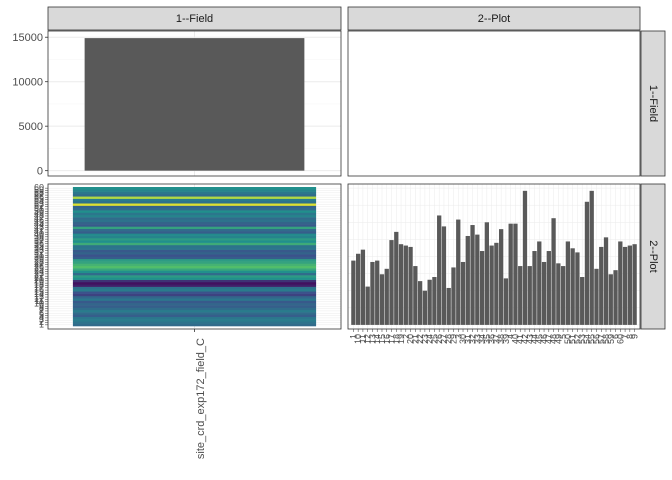 This screenshot has width=672, height=480. I want to click on panel-3-x-tick-label: 54, so click(587, 339).